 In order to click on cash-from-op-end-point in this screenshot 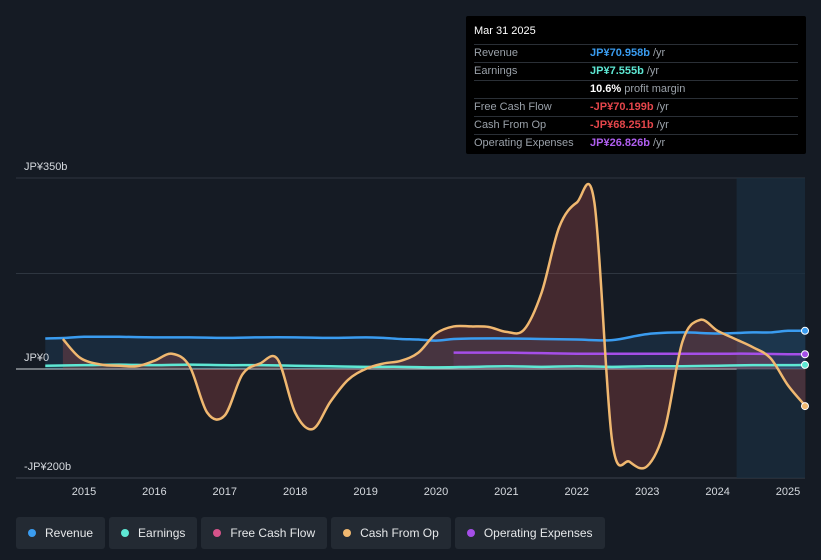, I will do `click(805, 406)`.